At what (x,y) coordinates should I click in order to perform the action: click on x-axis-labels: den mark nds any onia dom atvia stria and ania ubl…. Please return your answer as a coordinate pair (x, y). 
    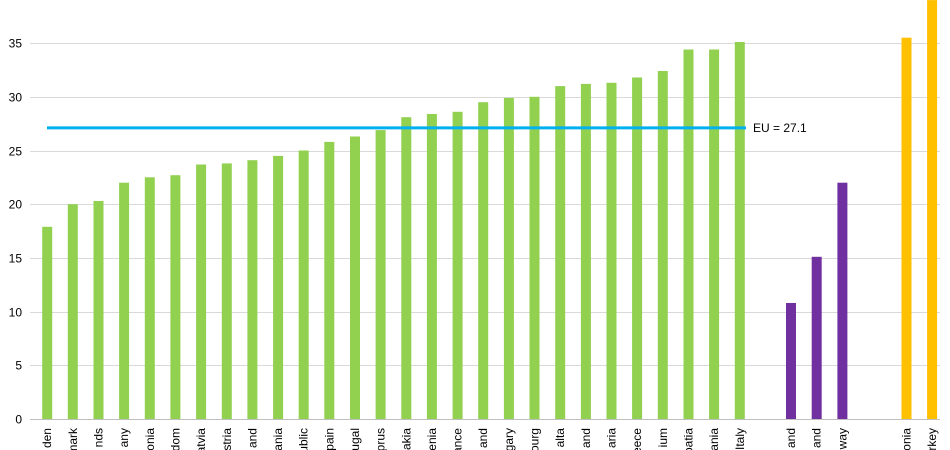
    Looking at the image, I should click on (489, 438).